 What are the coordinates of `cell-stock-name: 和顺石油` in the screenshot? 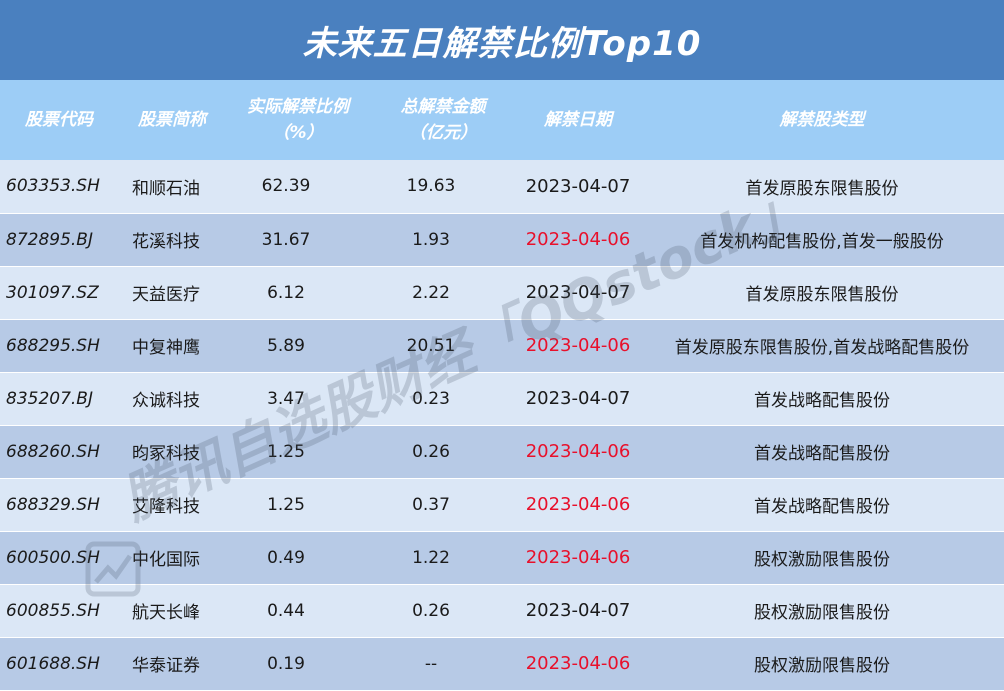 It's located at (166, 188).